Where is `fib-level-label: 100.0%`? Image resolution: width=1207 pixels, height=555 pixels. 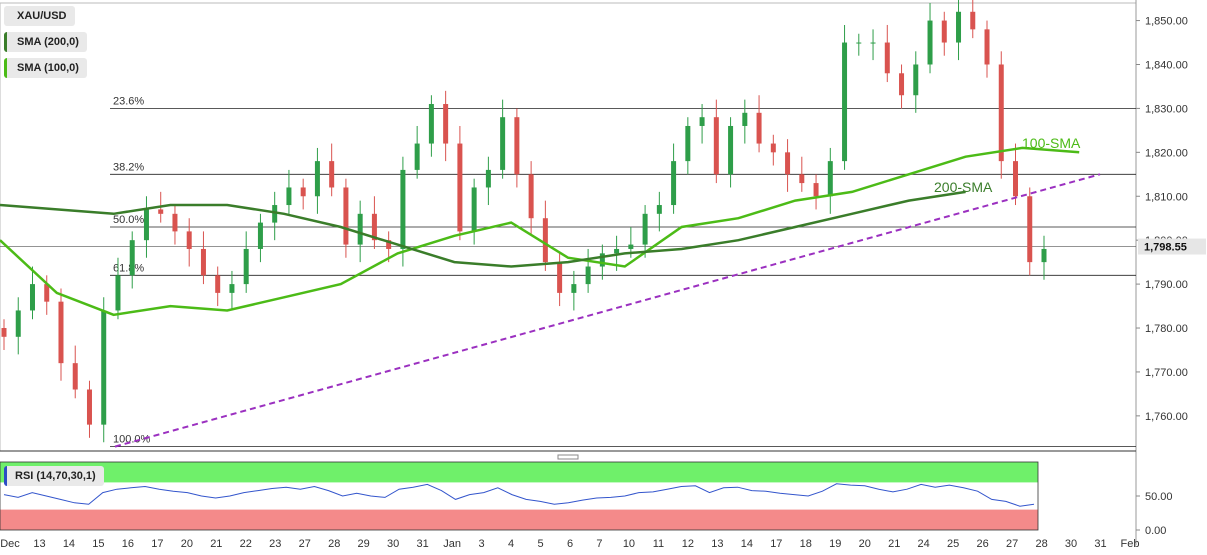
fib-level-label: 100.0% is located at coordinates (132, 440).